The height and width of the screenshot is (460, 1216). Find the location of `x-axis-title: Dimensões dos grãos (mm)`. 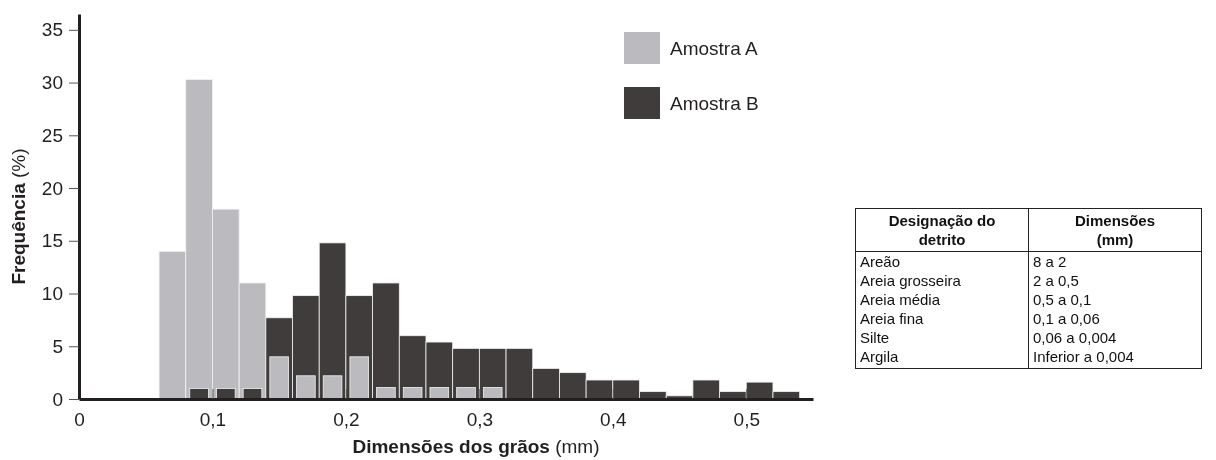

x-axis-title: Dimensões dos grãos (mm) is located at coordinates (476, 446).